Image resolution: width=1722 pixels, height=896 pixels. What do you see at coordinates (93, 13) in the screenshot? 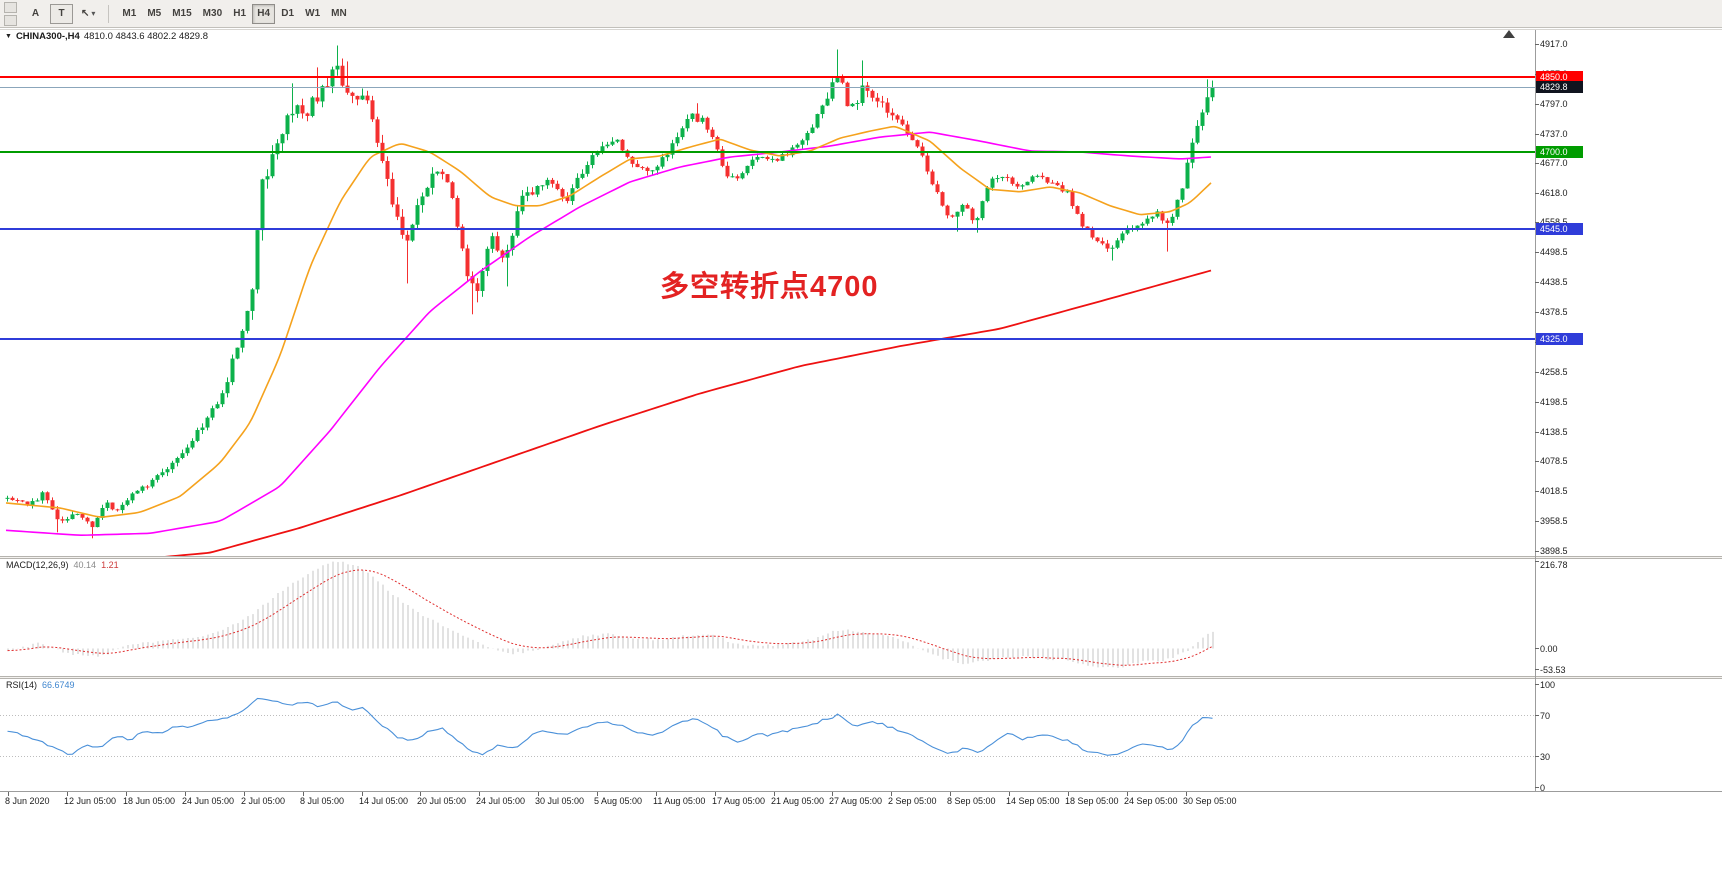
I see `chevron-down-icon: ▾` at bounding box center [93, 13].